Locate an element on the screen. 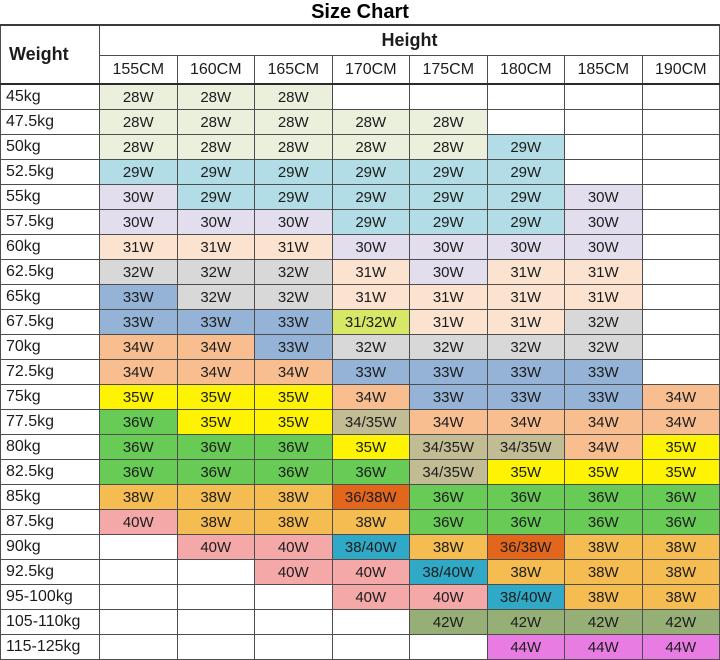  weight-label: 65kg is located at coordinates (50, 297).